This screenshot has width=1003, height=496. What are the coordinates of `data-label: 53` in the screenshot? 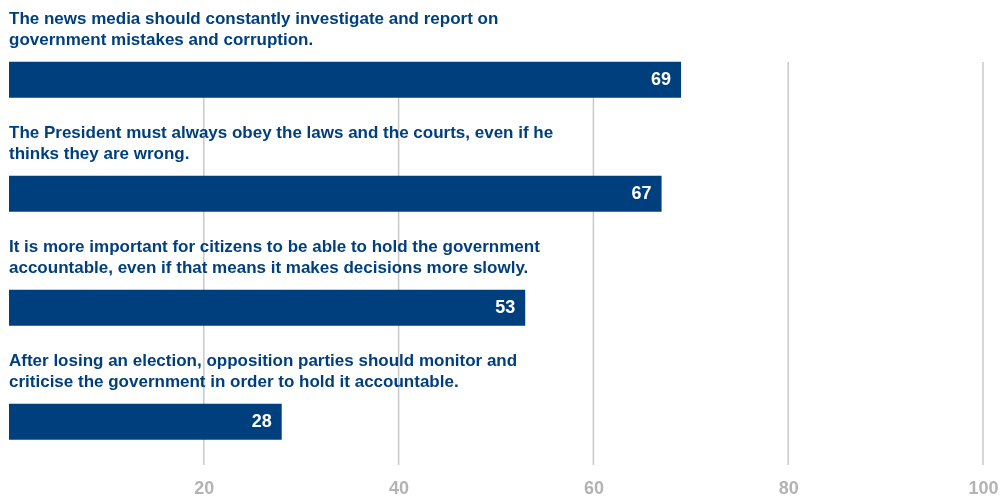 It's located at (505, 306).